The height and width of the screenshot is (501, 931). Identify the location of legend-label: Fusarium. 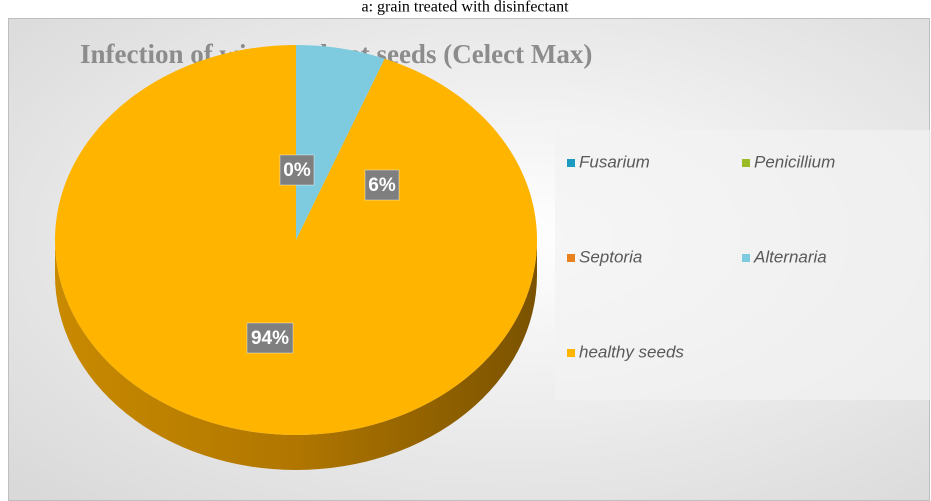
(614, 161).